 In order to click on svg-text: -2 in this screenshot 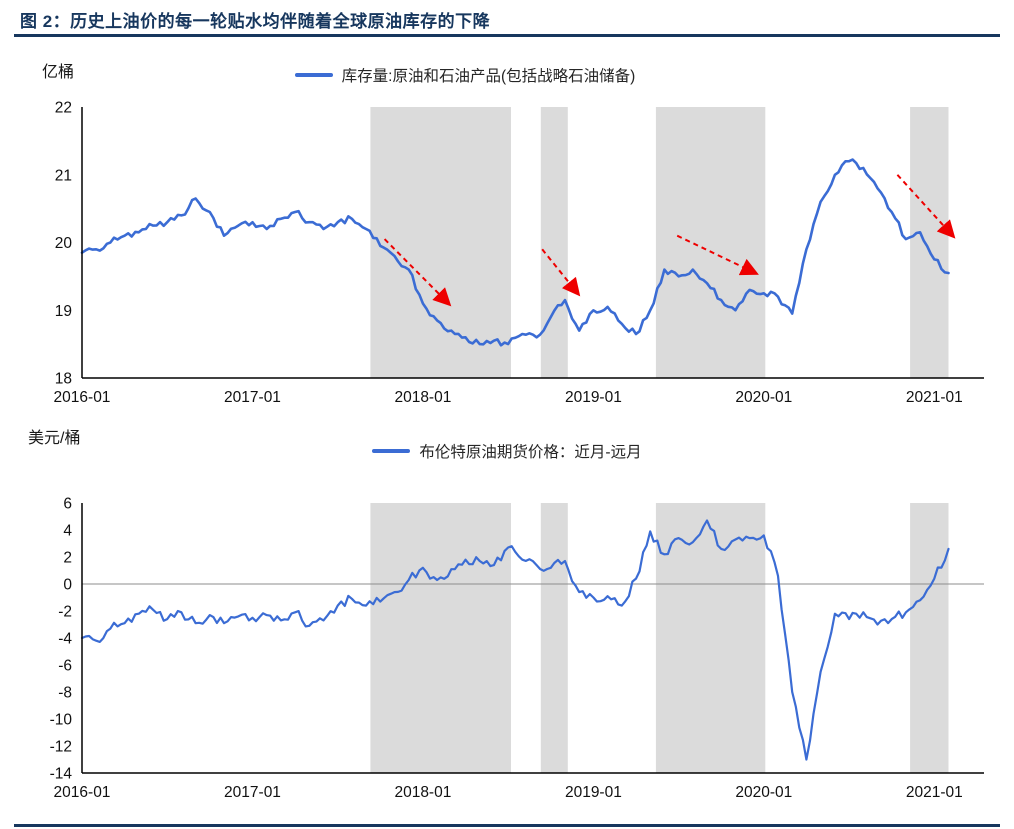, I will do `click(65, 612)`.